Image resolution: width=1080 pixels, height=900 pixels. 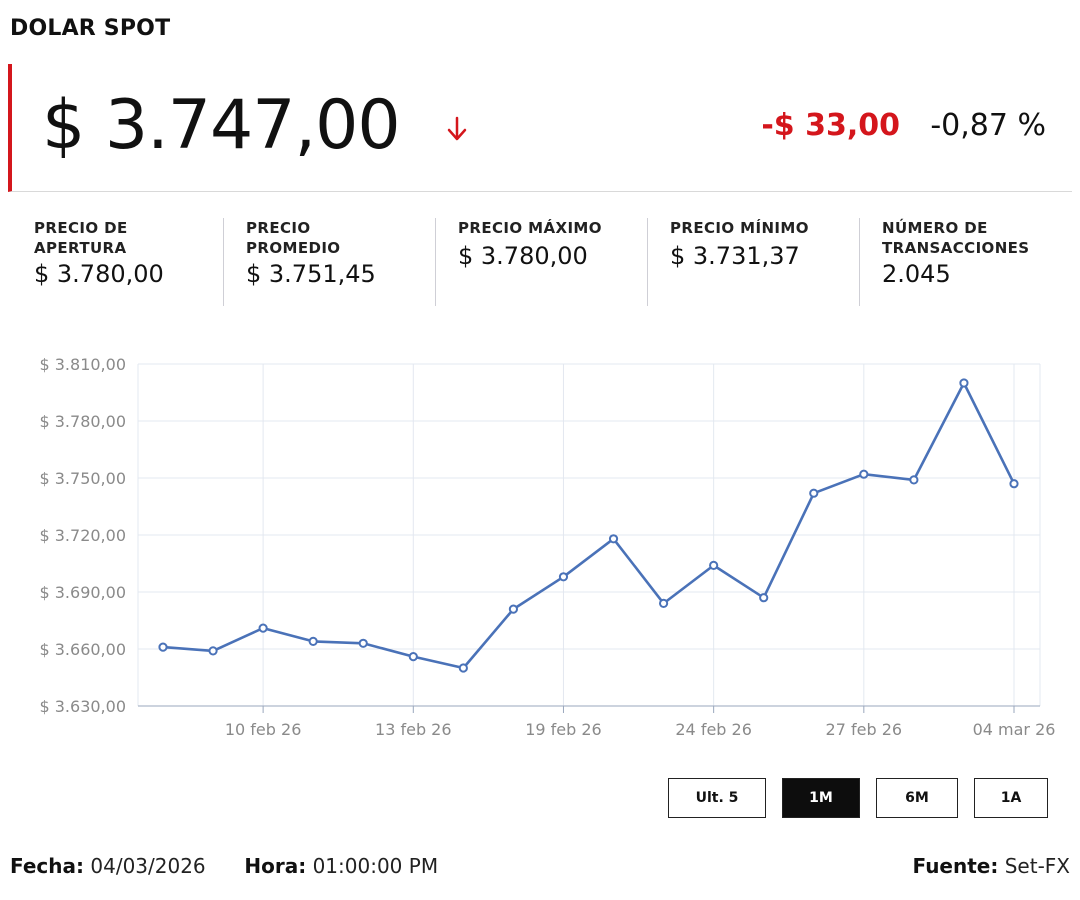 What do you see at coordinates (82, 421) in the screenshot?
I see `y-tick-label: $ 3.780,00` at bounding box center [82, 421].